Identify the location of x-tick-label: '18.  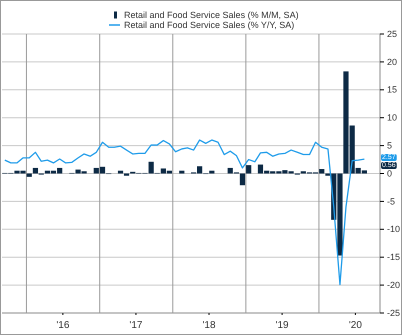
(209, 326).